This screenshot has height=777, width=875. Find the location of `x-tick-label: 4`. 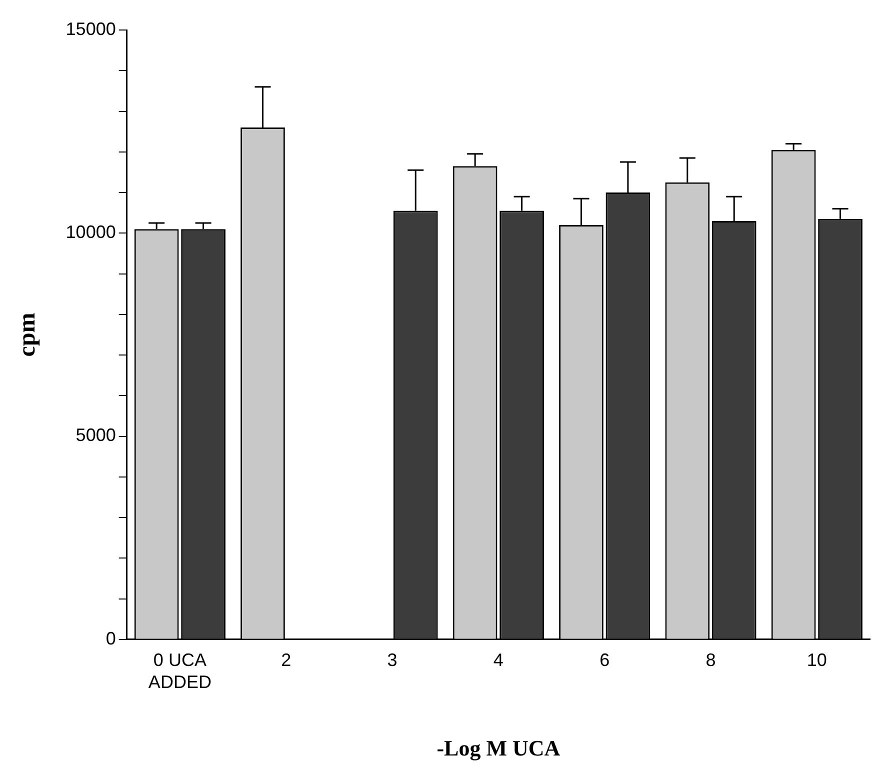

x-tick-label: 4 is located at coordinates (498, 660).